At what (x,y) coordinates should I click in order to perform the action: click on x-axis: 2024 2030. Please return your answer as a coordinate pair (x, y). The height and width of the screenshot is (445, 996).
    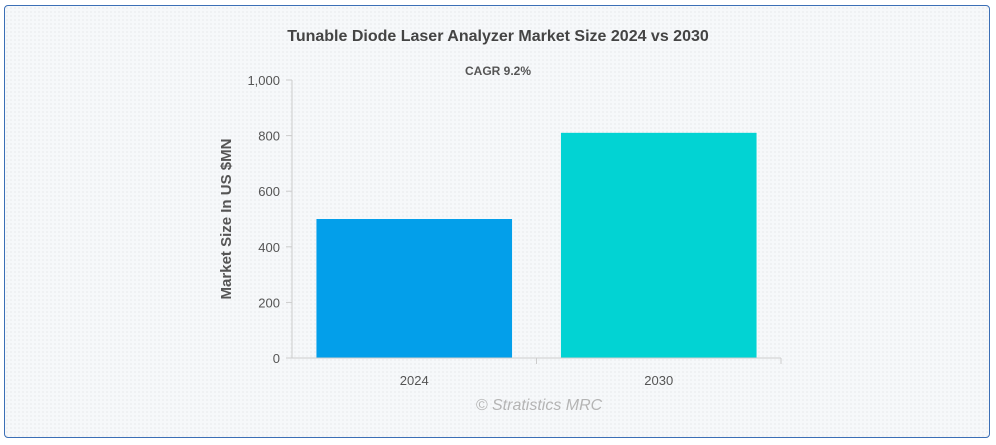
    Looking at the image, I should click on (537, 372).